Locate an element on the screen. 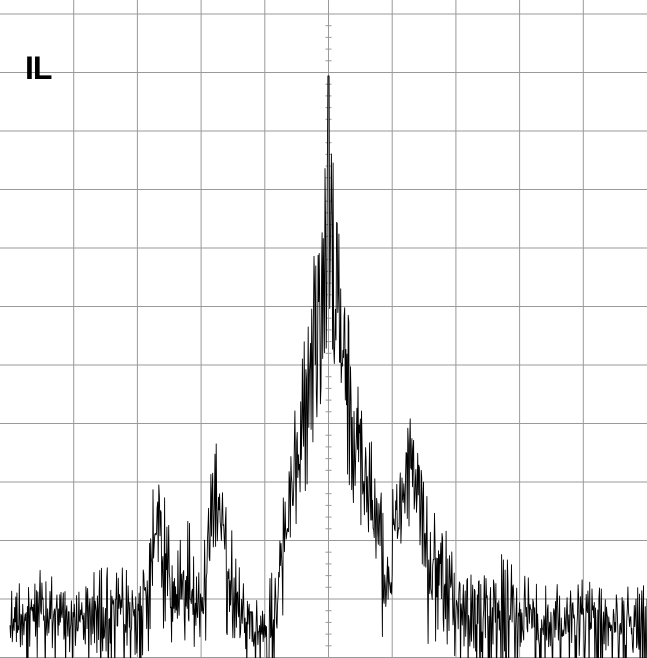  trace-label: IL is located at coordinates (38, 68).